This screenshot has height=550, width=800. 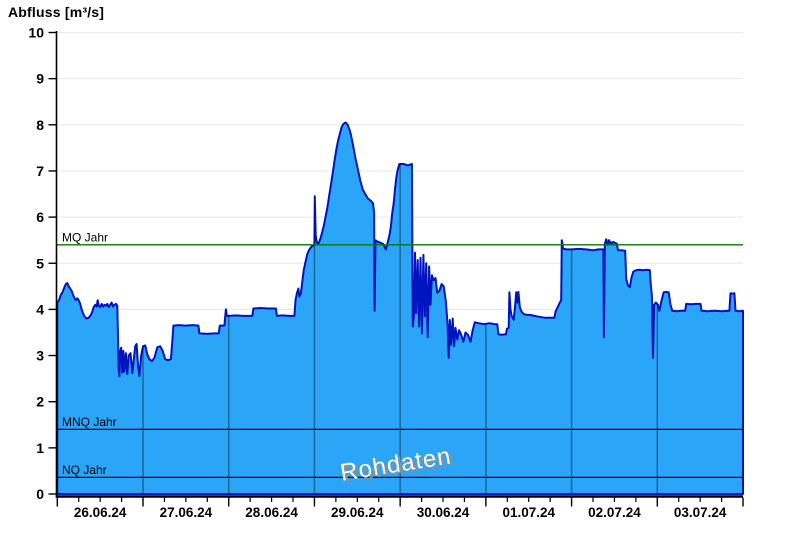 I want to click on y-tick-label: 8, so click(x=40, y=125).